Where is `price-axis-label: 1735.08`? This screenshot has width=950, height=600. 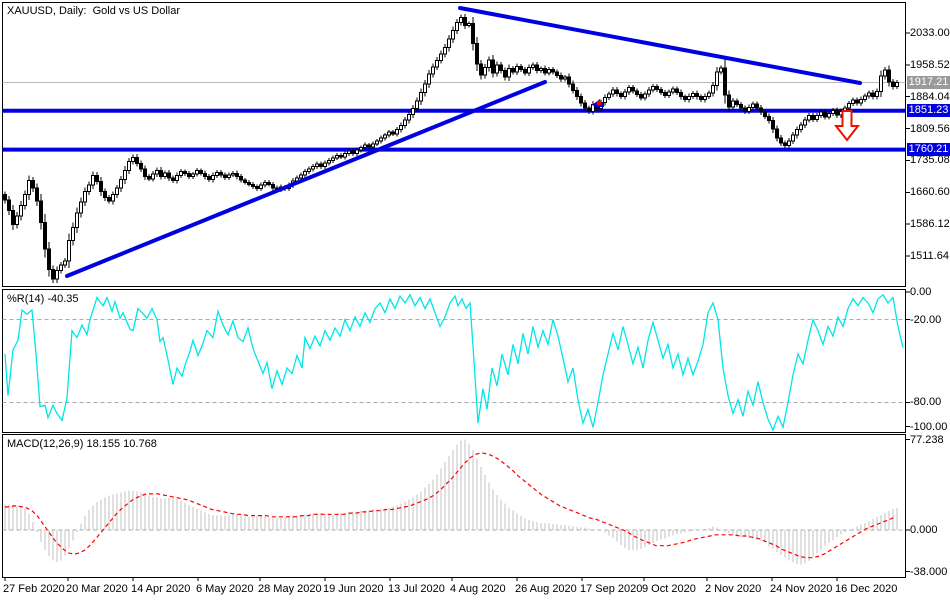 price-axis-label: 1735.08 is located at coordinates (930, 160).